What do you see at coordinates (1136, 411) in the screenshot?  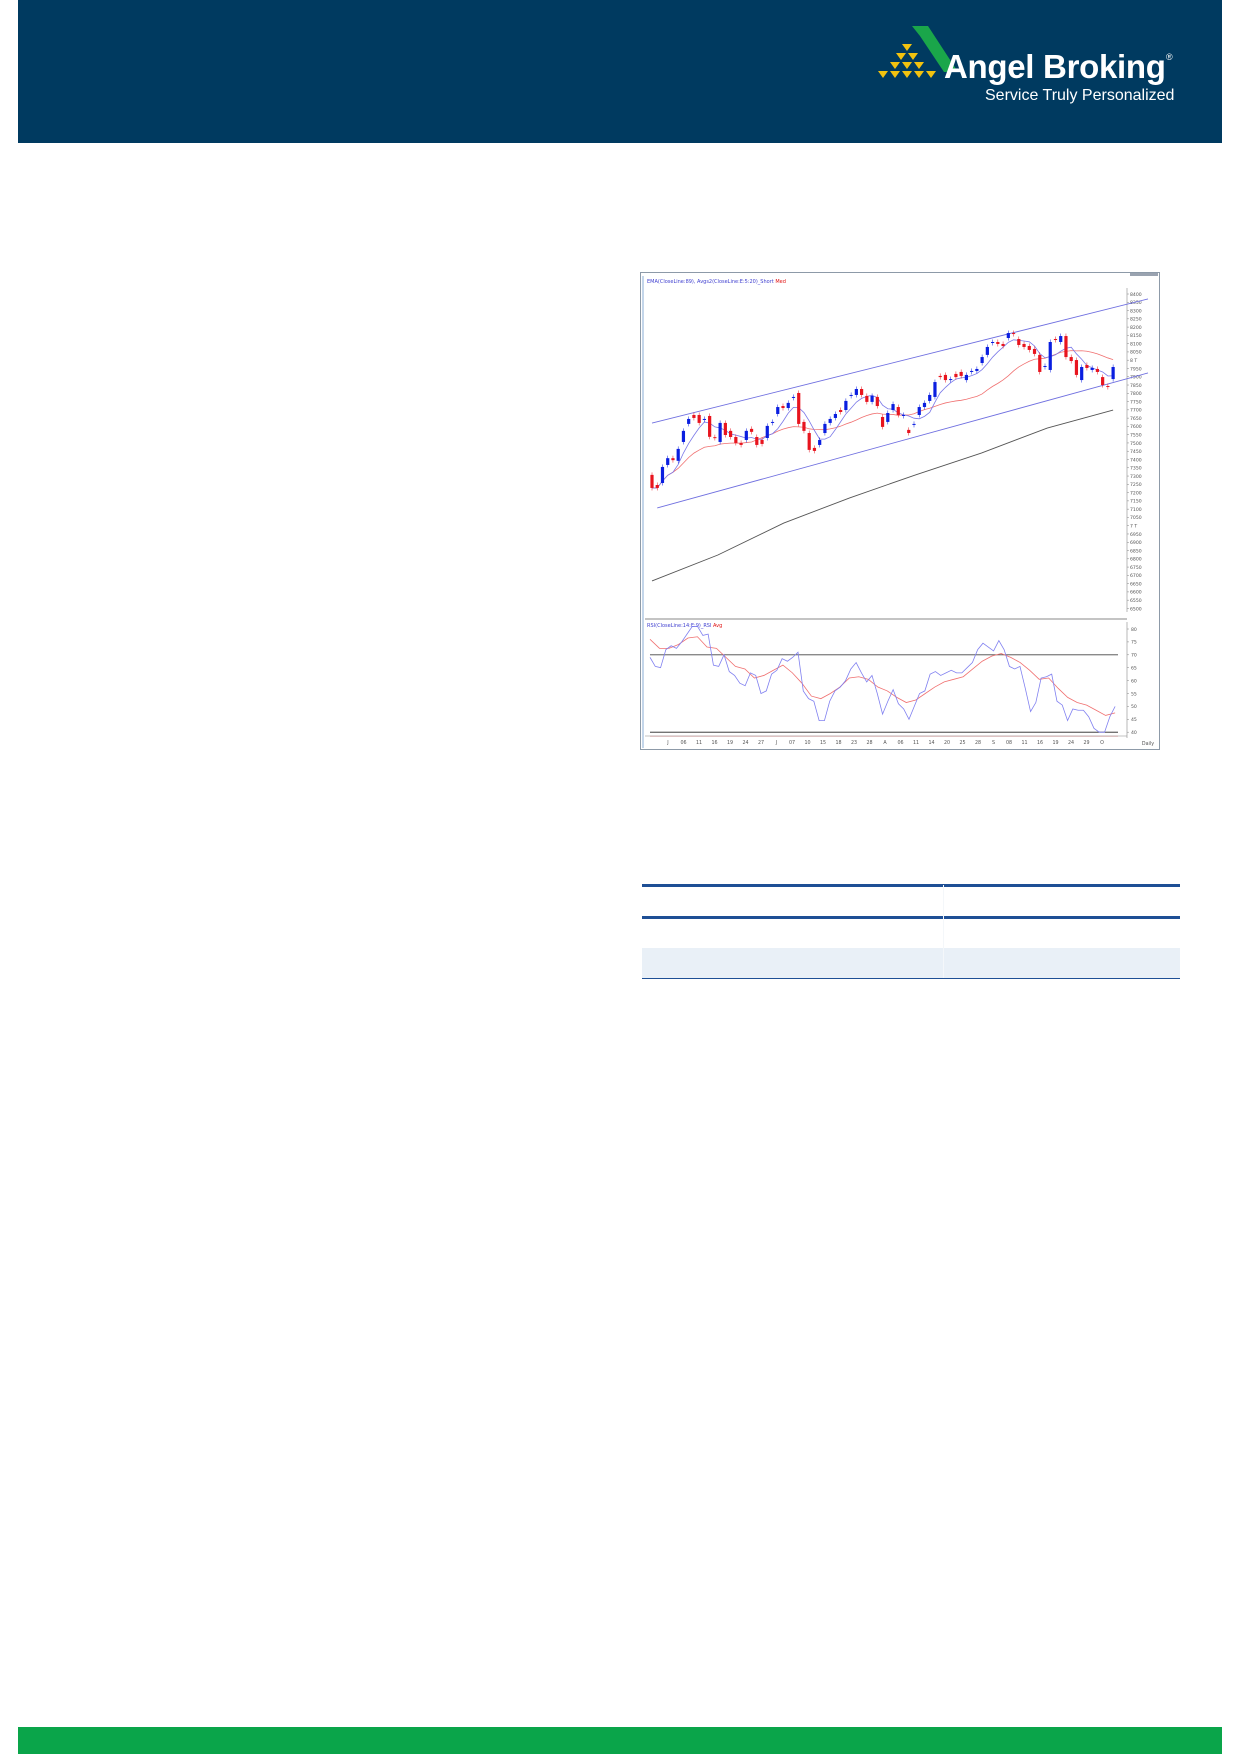 I see `price-tick-label: 7700` at bounding box center [1136, 411].